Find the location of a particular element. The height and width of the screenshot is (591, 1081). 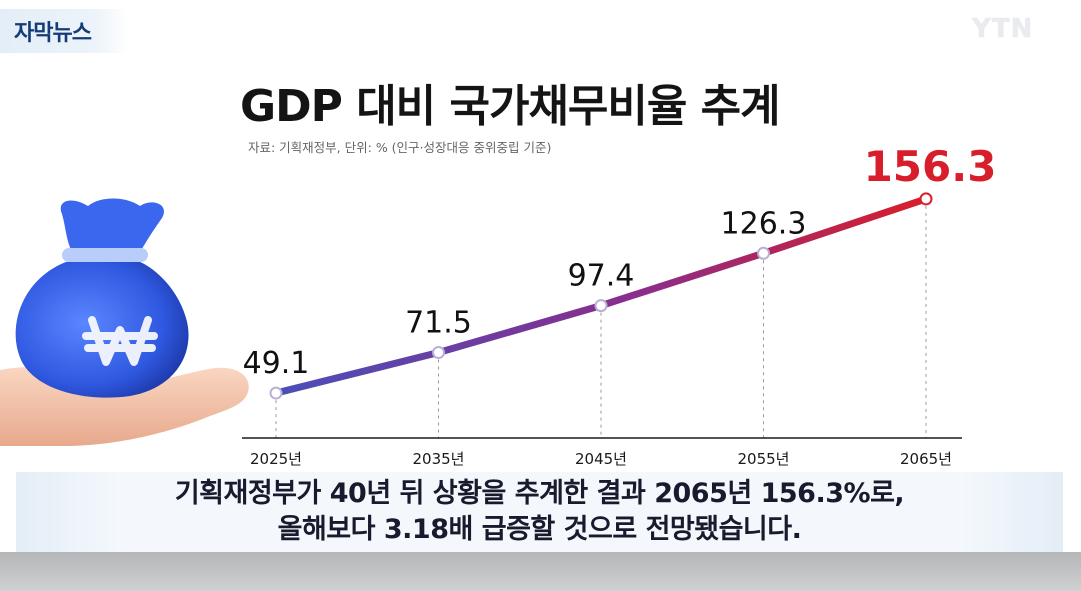

won-sign-icon is located at coordinates (120, 341).